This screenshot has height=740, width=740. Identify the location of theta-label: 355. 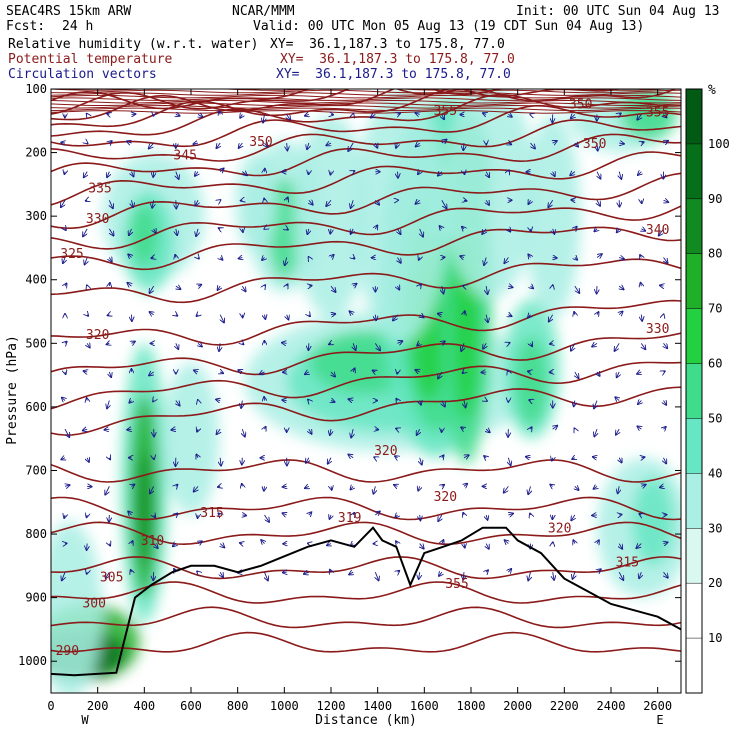
(456, 584).